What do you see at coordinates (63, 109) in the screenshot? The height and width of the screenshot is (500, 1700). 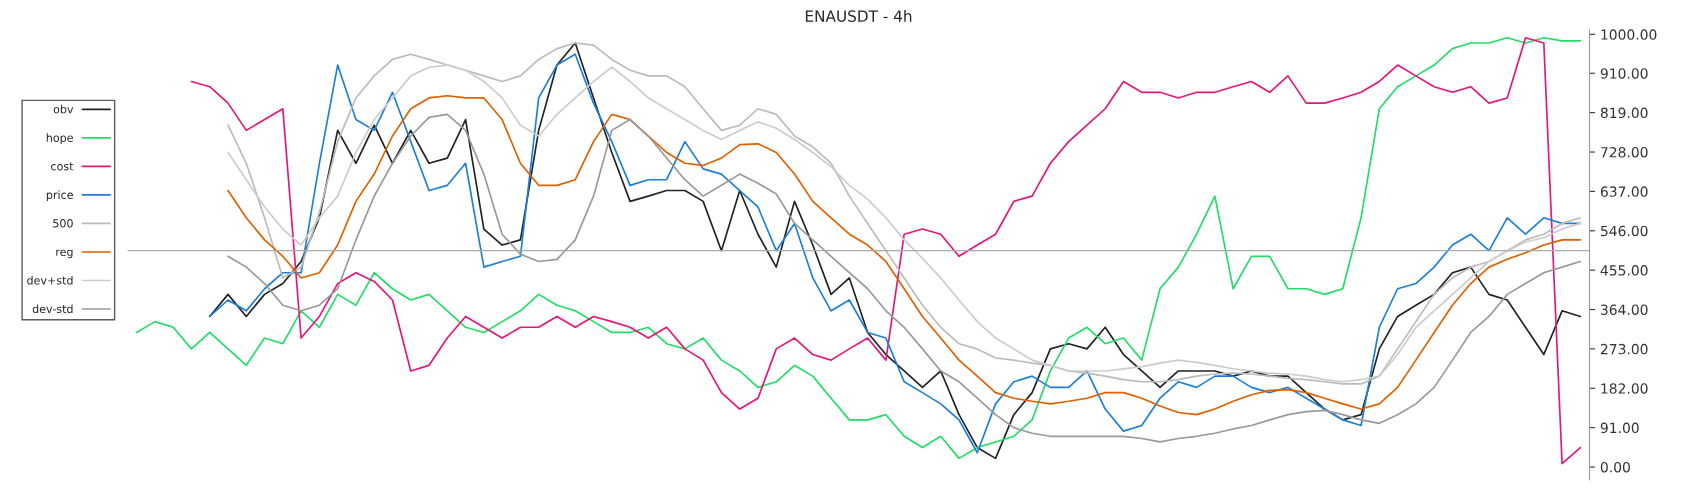 I see `legend-label: obv` at bounding box center [63, 109].